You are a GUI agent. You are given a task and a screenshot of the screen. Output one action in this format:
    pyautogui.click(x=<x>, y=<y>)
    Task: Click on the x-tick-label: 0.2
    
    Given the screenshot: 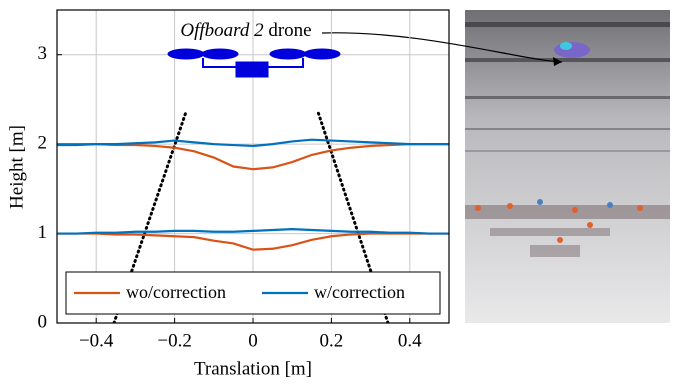 What is the action you would take?
    pyautogui.click(x=332, y=340)
    